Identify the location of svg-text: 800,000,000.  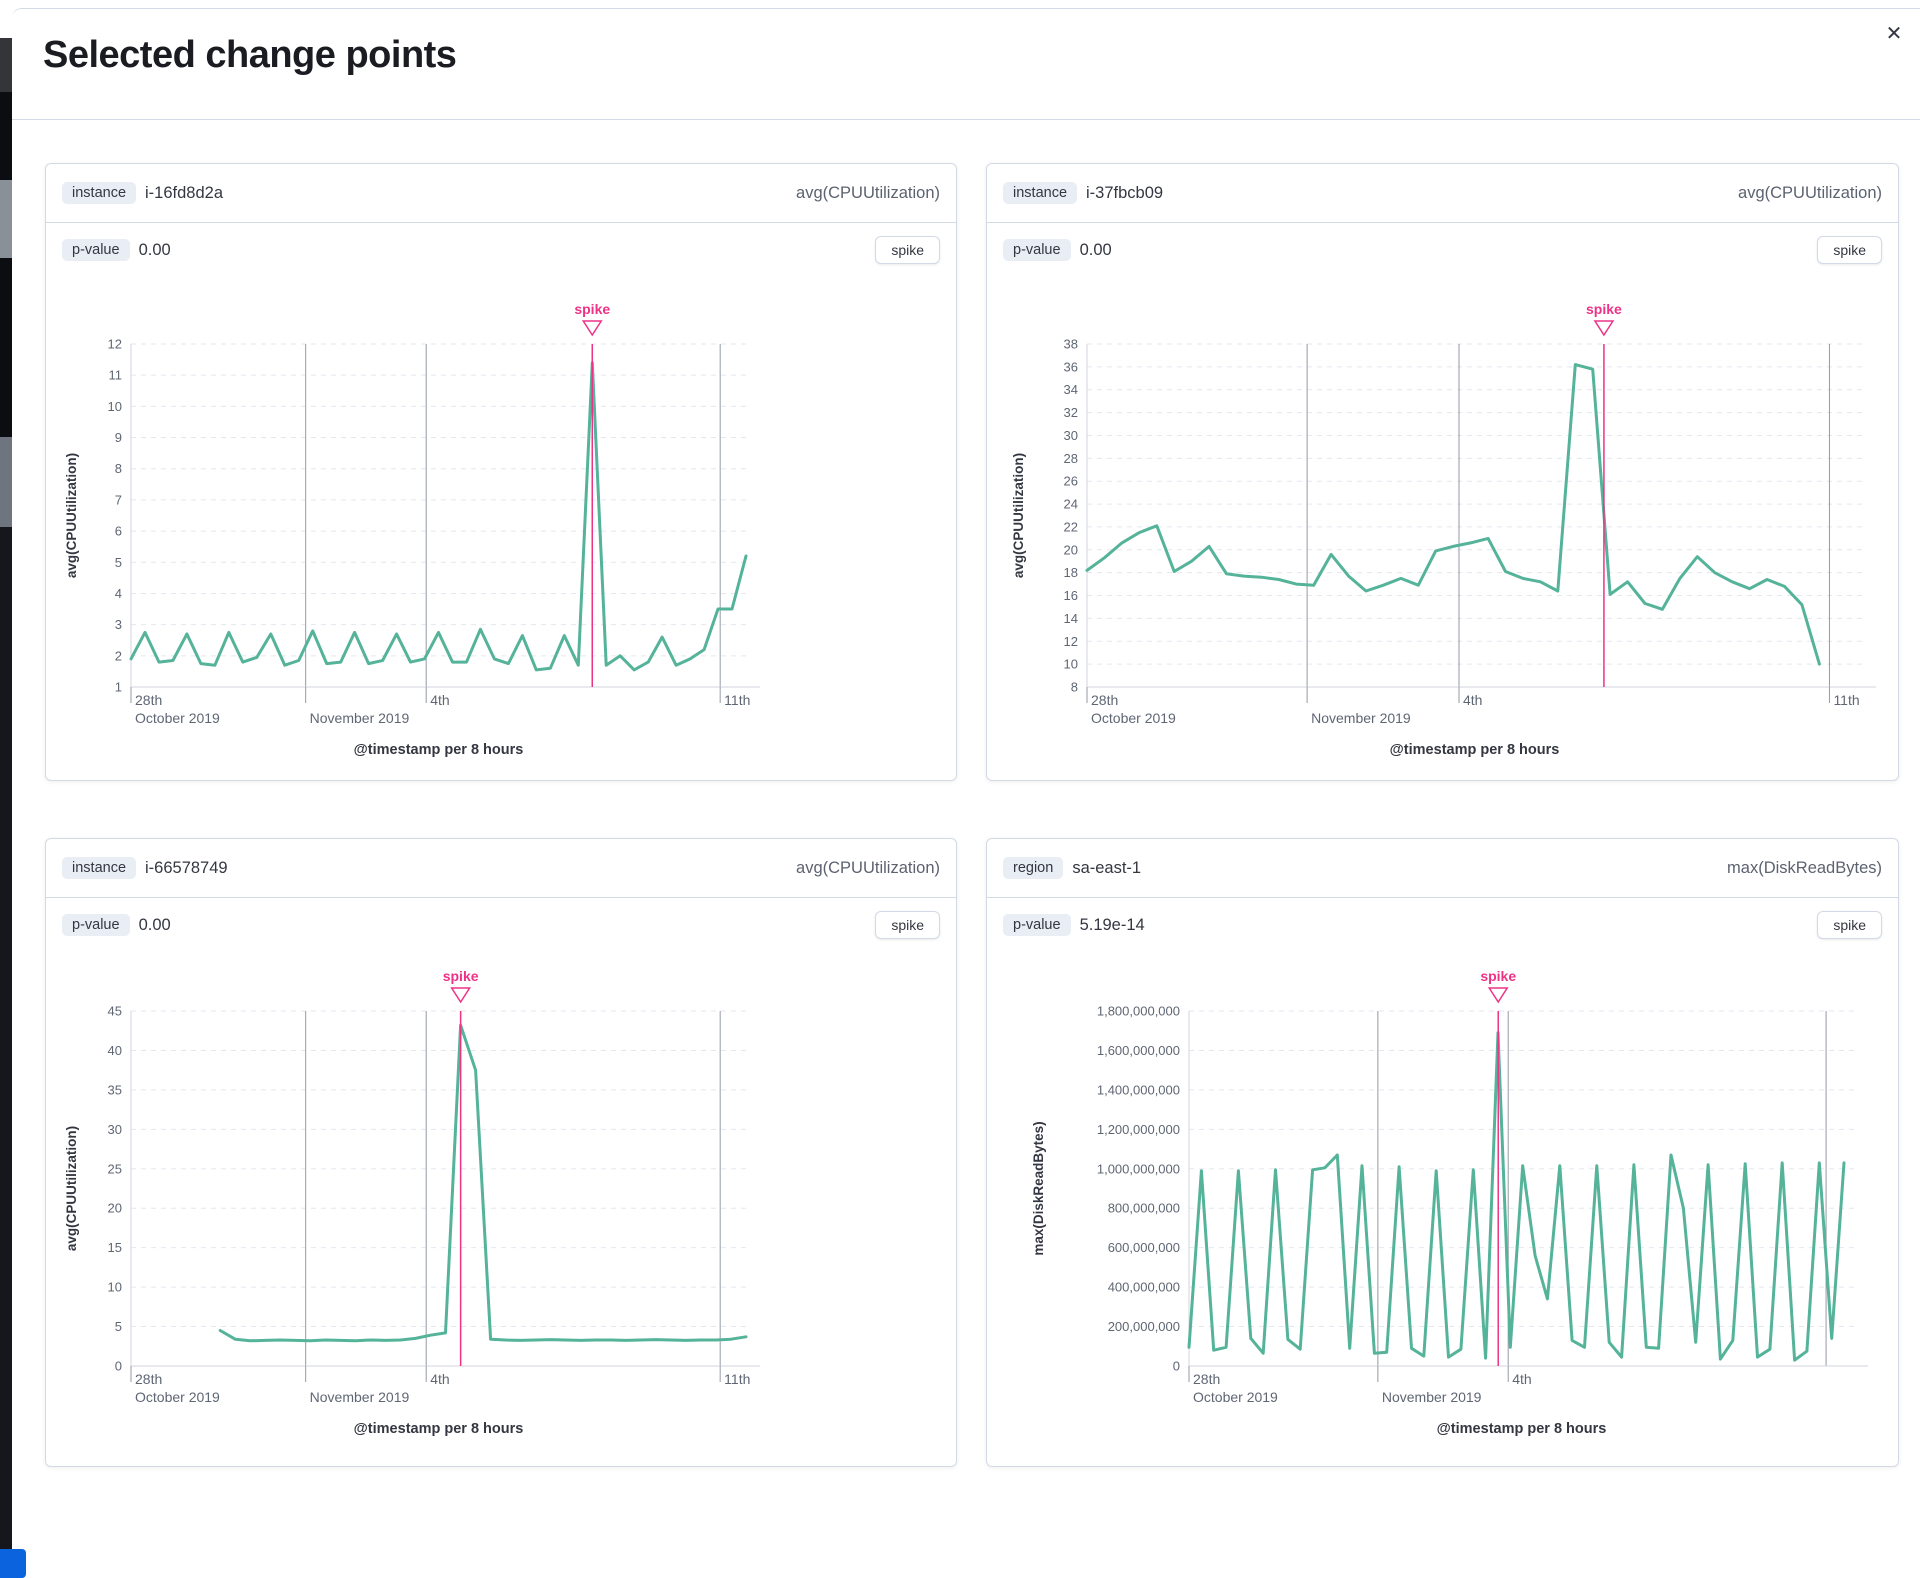
(1144, 1208).